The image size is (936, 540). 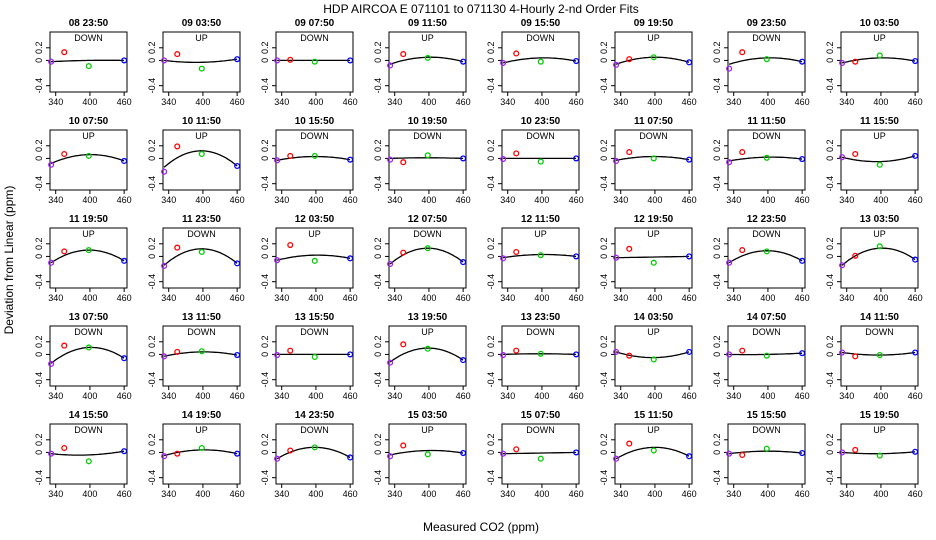 I want to click on panel-title: 13 03:50, so click(x=880, y=219).